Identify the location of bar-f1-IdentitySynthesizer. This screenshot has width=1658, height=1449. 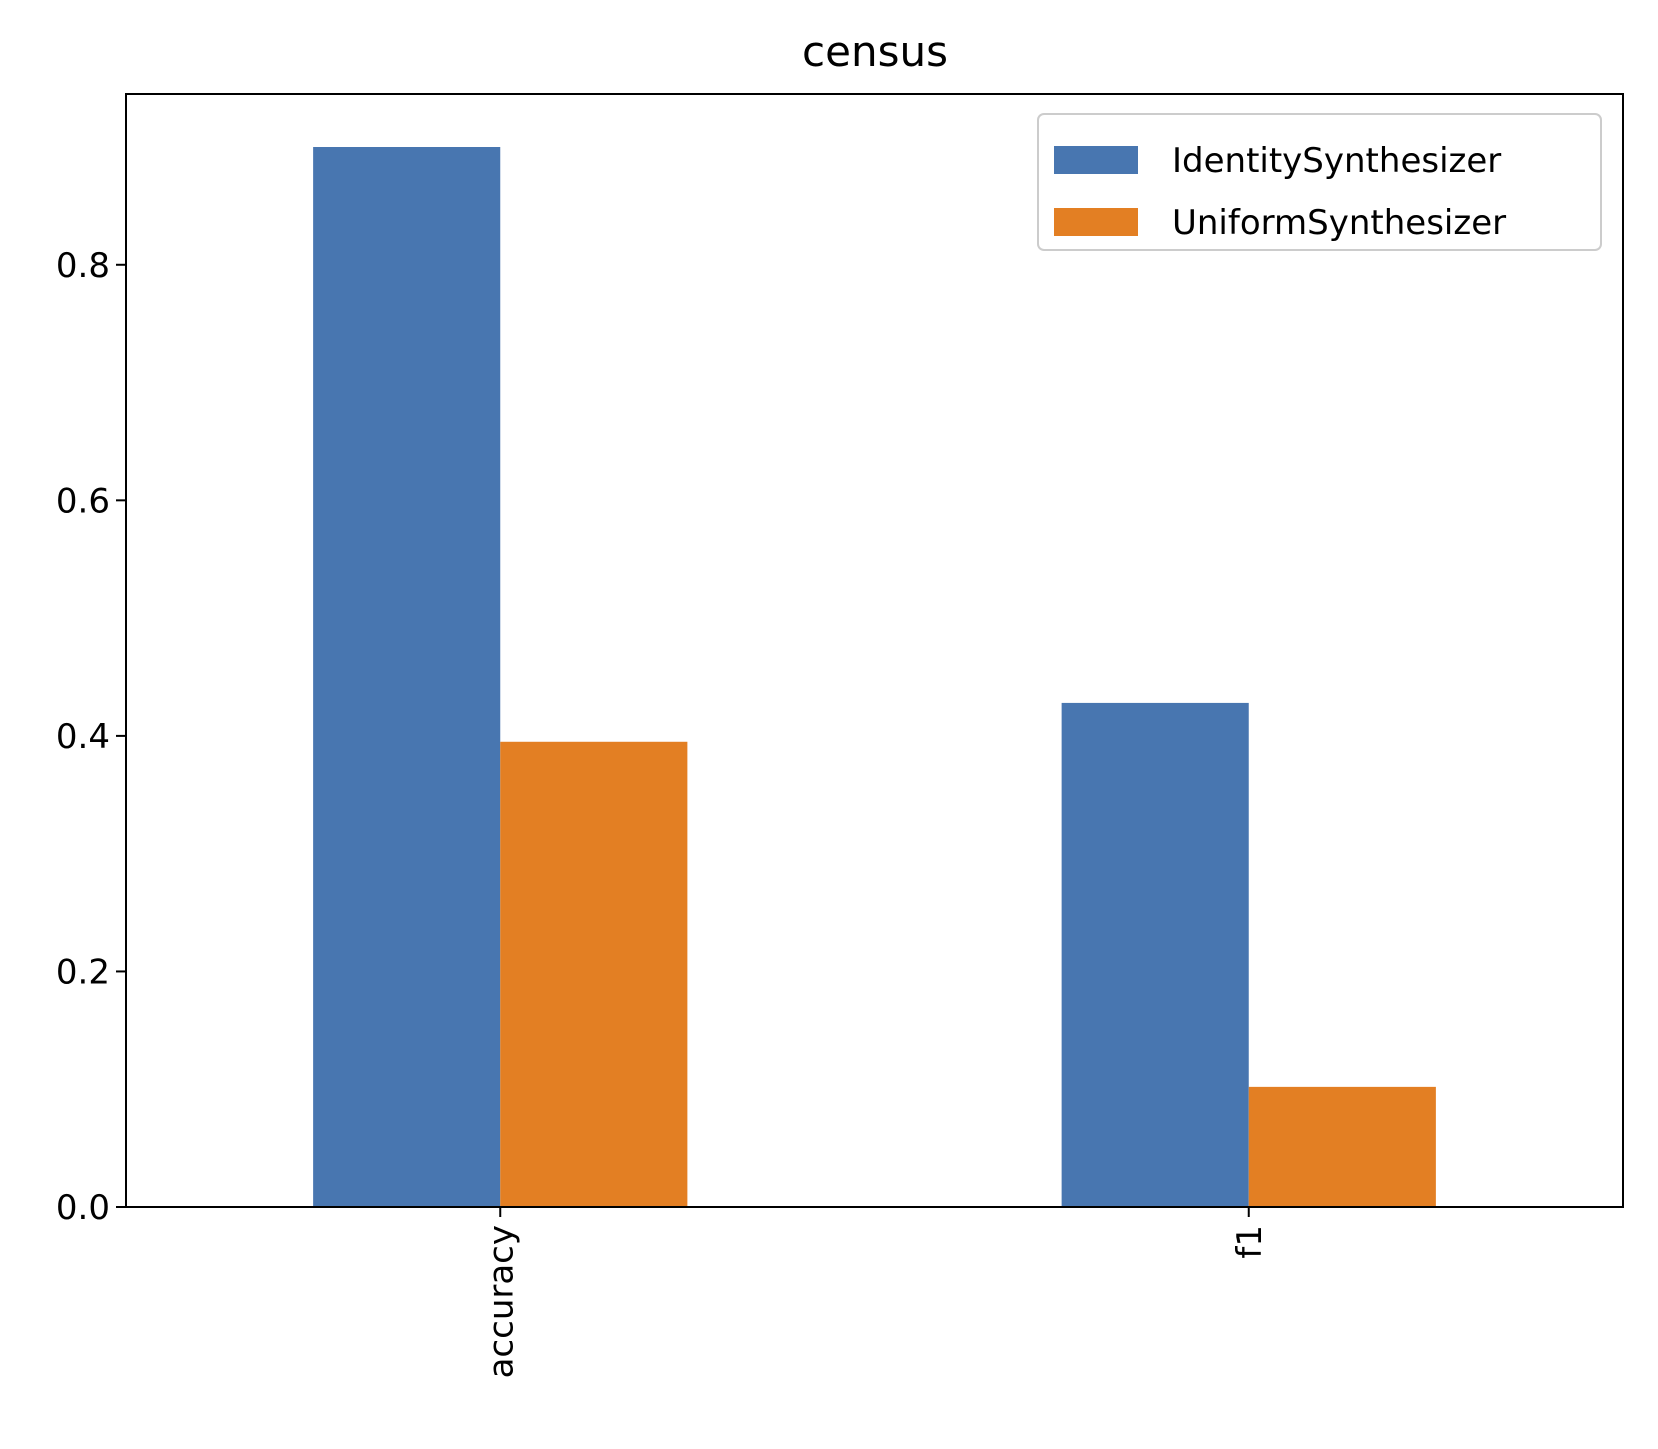
(1155, 954).